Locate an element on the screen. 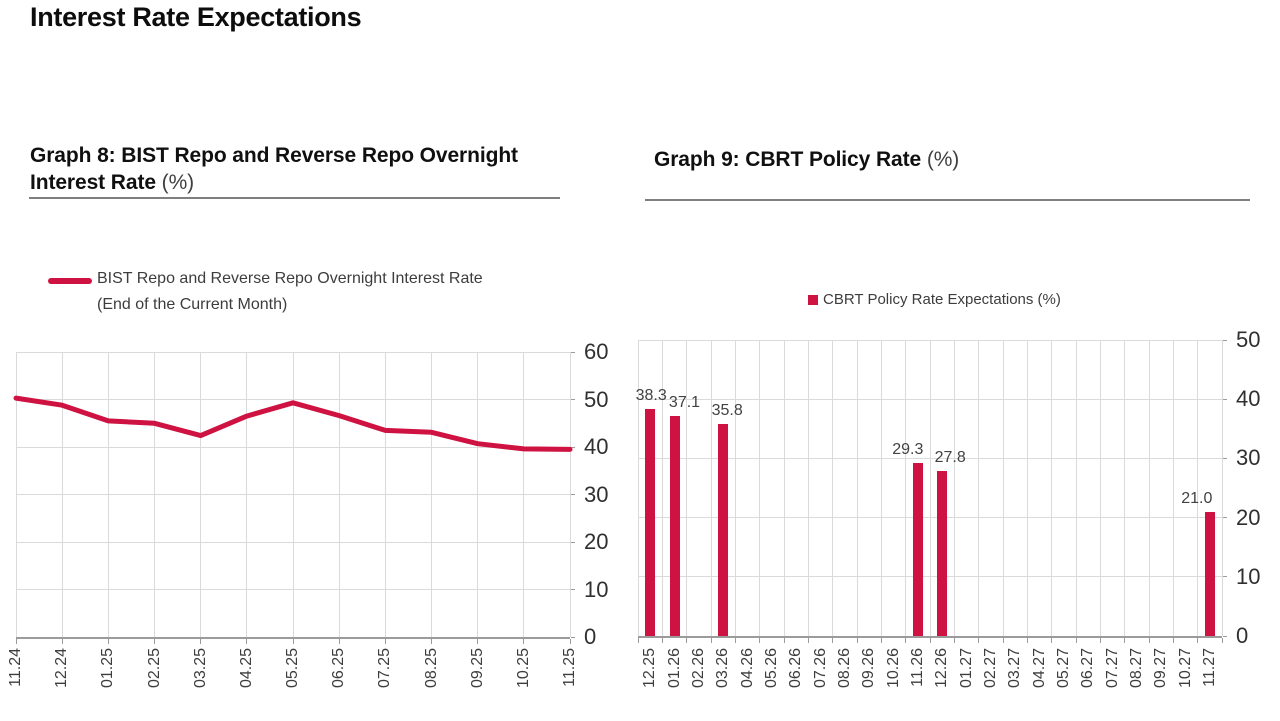  graph8-title-line2: Interest Rate is located at coordinates (93, 182).